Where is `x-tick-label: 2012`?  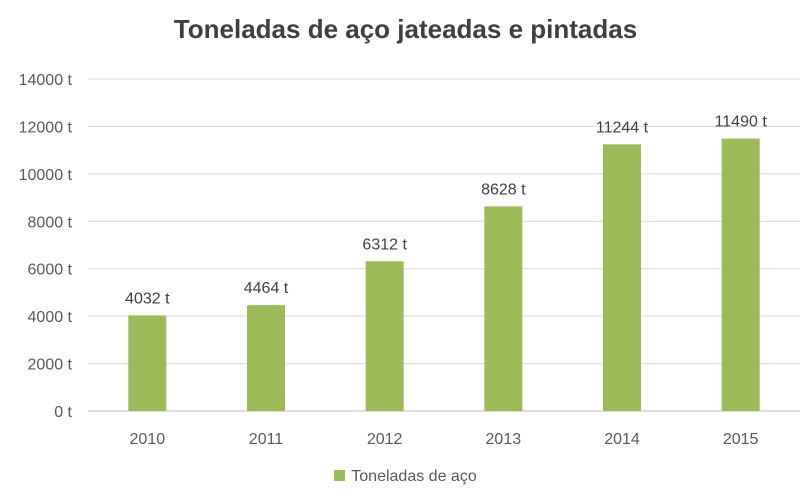 x-tick-label: 2012 is located at coordinates (385, 439).